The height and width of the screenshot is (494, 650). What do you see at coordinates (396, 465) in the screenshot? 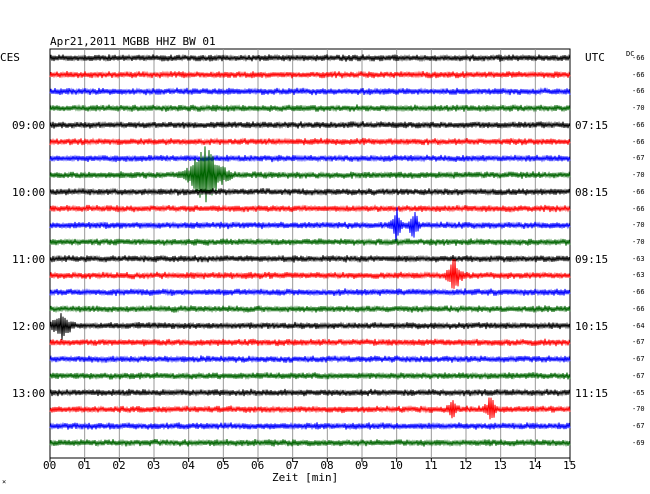
I see `x-tick-label: 10` at bounding box center [396, 465].